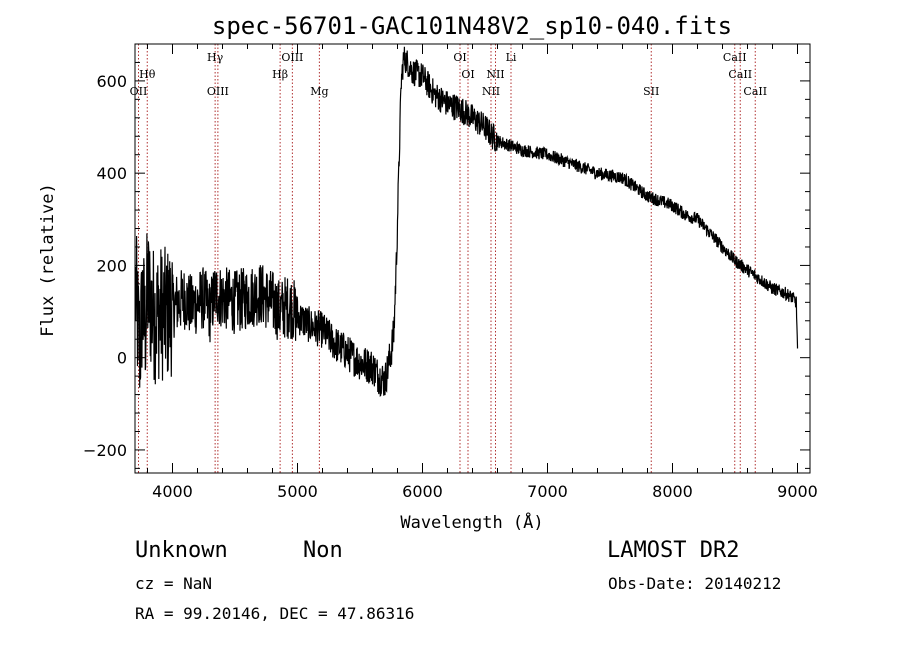 The height and width of the screenshot is (649, 900). Describe the element at coordinates (111, 265) in the screenshot. I see `y-tick-label: 200` at that location.